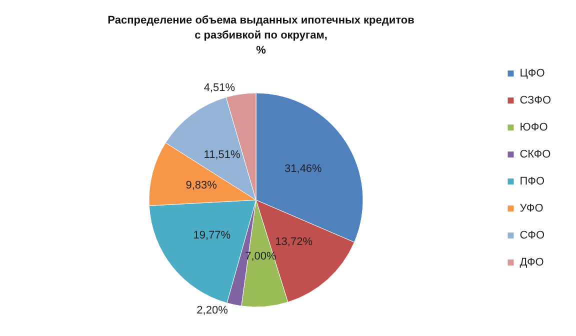 The image size is (576, 336). I want to click on data-label: 4,51%, so click(220, 88).